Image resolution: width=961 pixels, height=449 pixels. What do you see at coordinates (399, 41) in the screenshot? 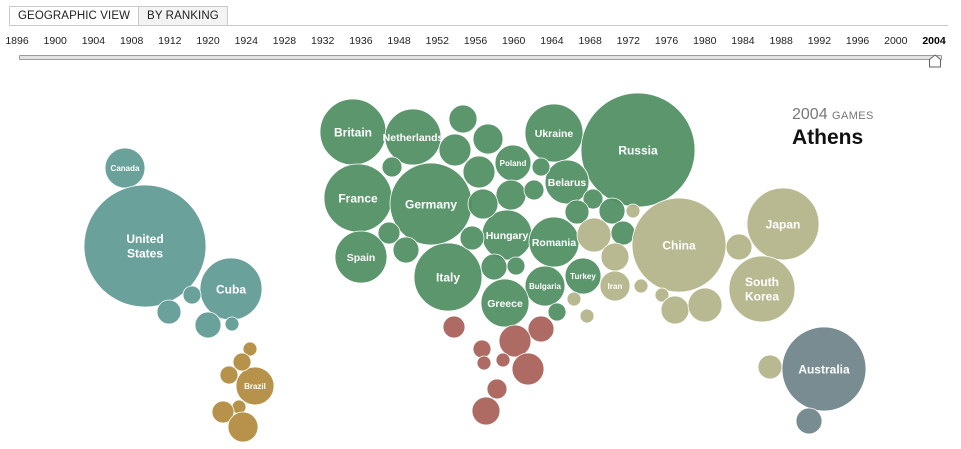
I see `year-1948: 1948` at bounding box center [399, 41].